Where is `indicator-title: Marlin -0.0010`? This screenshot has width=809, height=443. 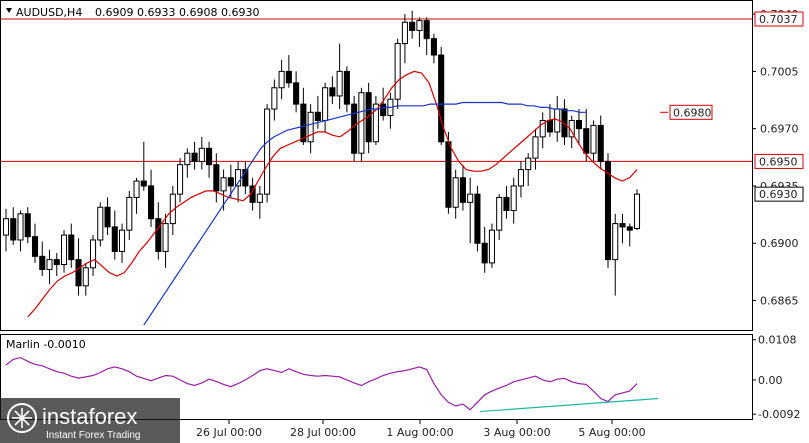 indicator-title: Marlin -0.0010 is located at coordinates (46, 344).